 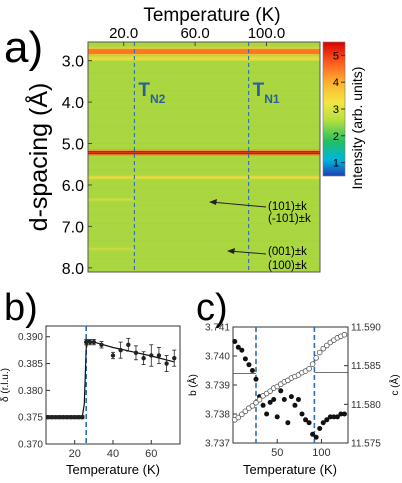 What do you see at coordinates (158, 99) in the screenshot?
I see `transition-label-sub-0: N2` at bounding box center [158, 99].